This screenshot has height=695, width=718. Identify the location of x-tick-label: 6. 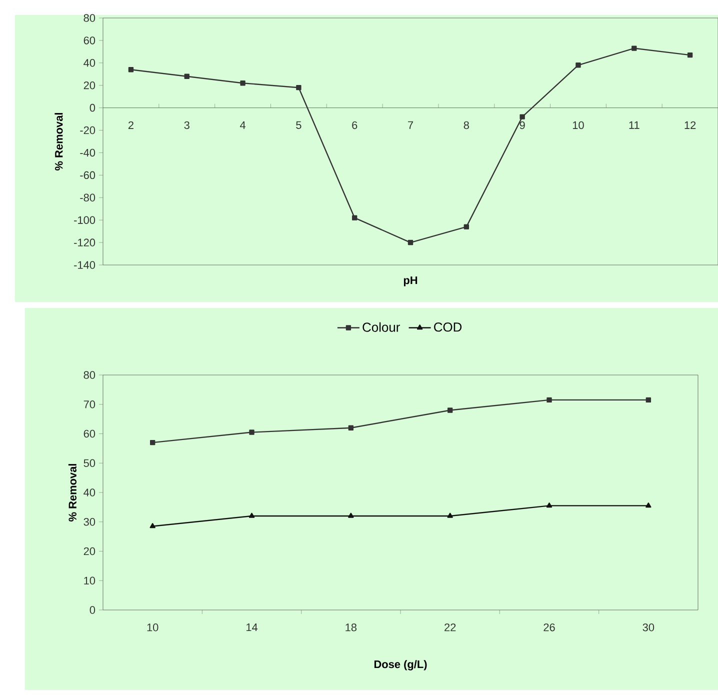
(355, 125).